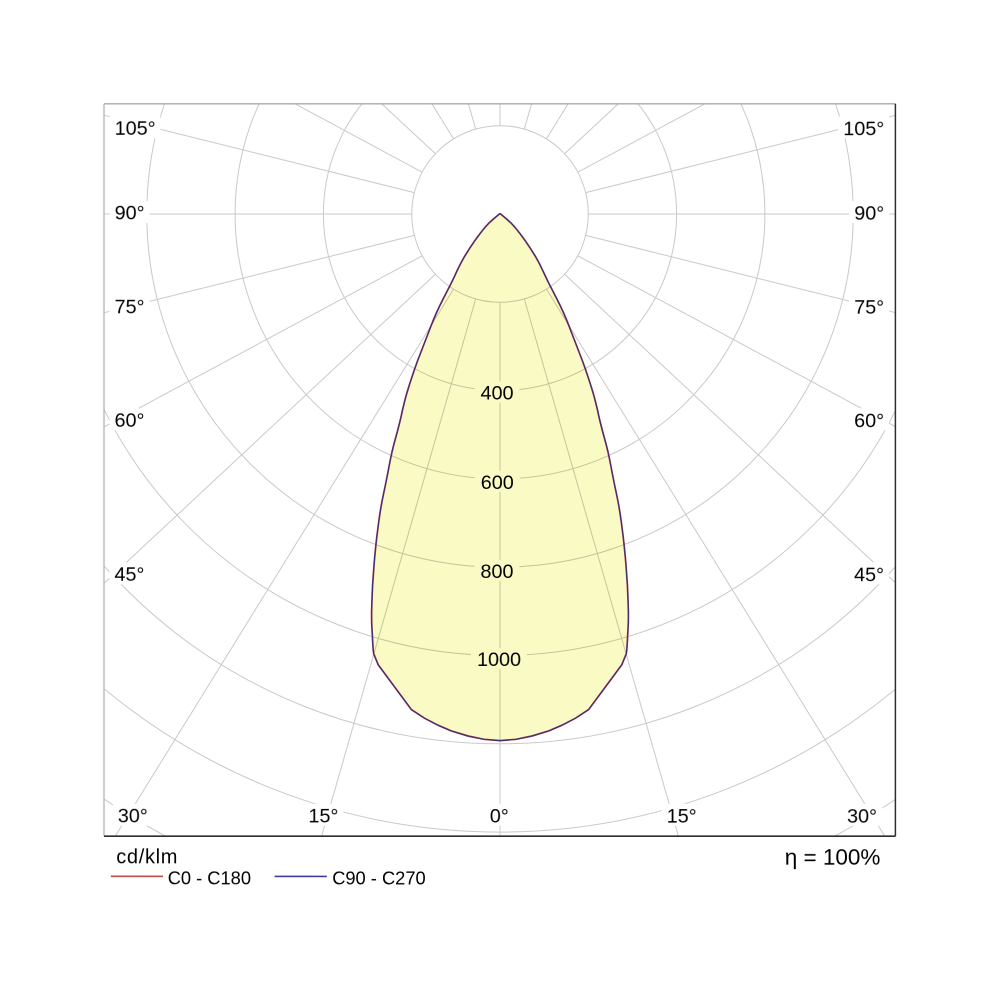 This screenshot has height=1000, width=1000. What do you see at coordinates (499, 816) in the screenshot?
I see `svg-text: 0°` at bounding box center [499, 816].